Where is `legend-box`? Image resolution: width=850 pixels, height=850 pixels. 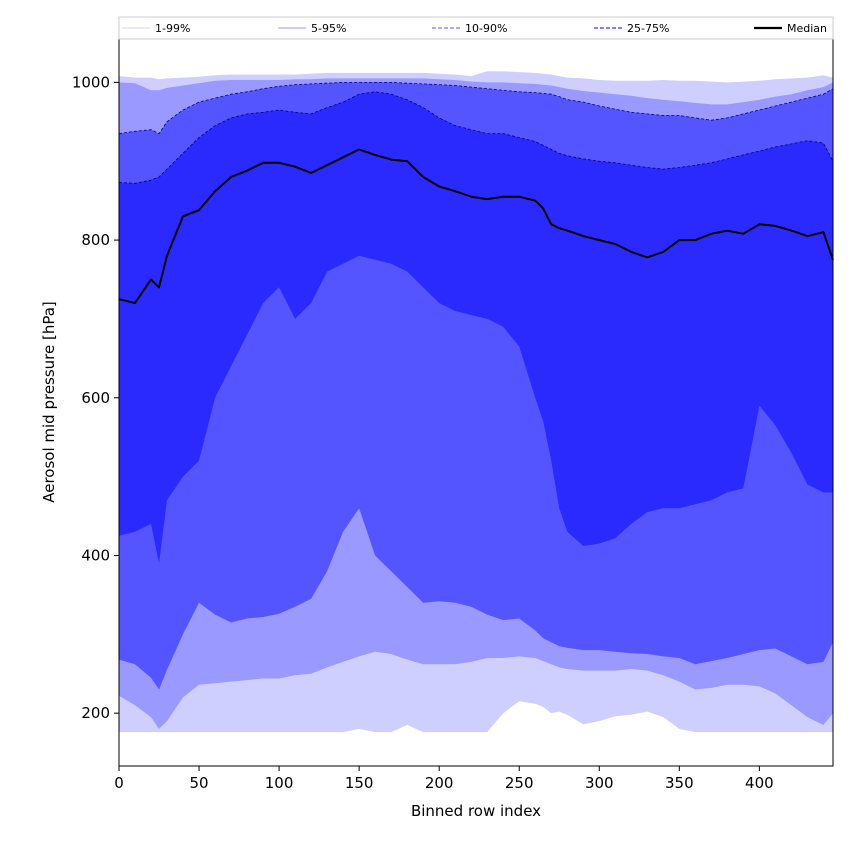 legend-box is located at coordinates (476, 28).